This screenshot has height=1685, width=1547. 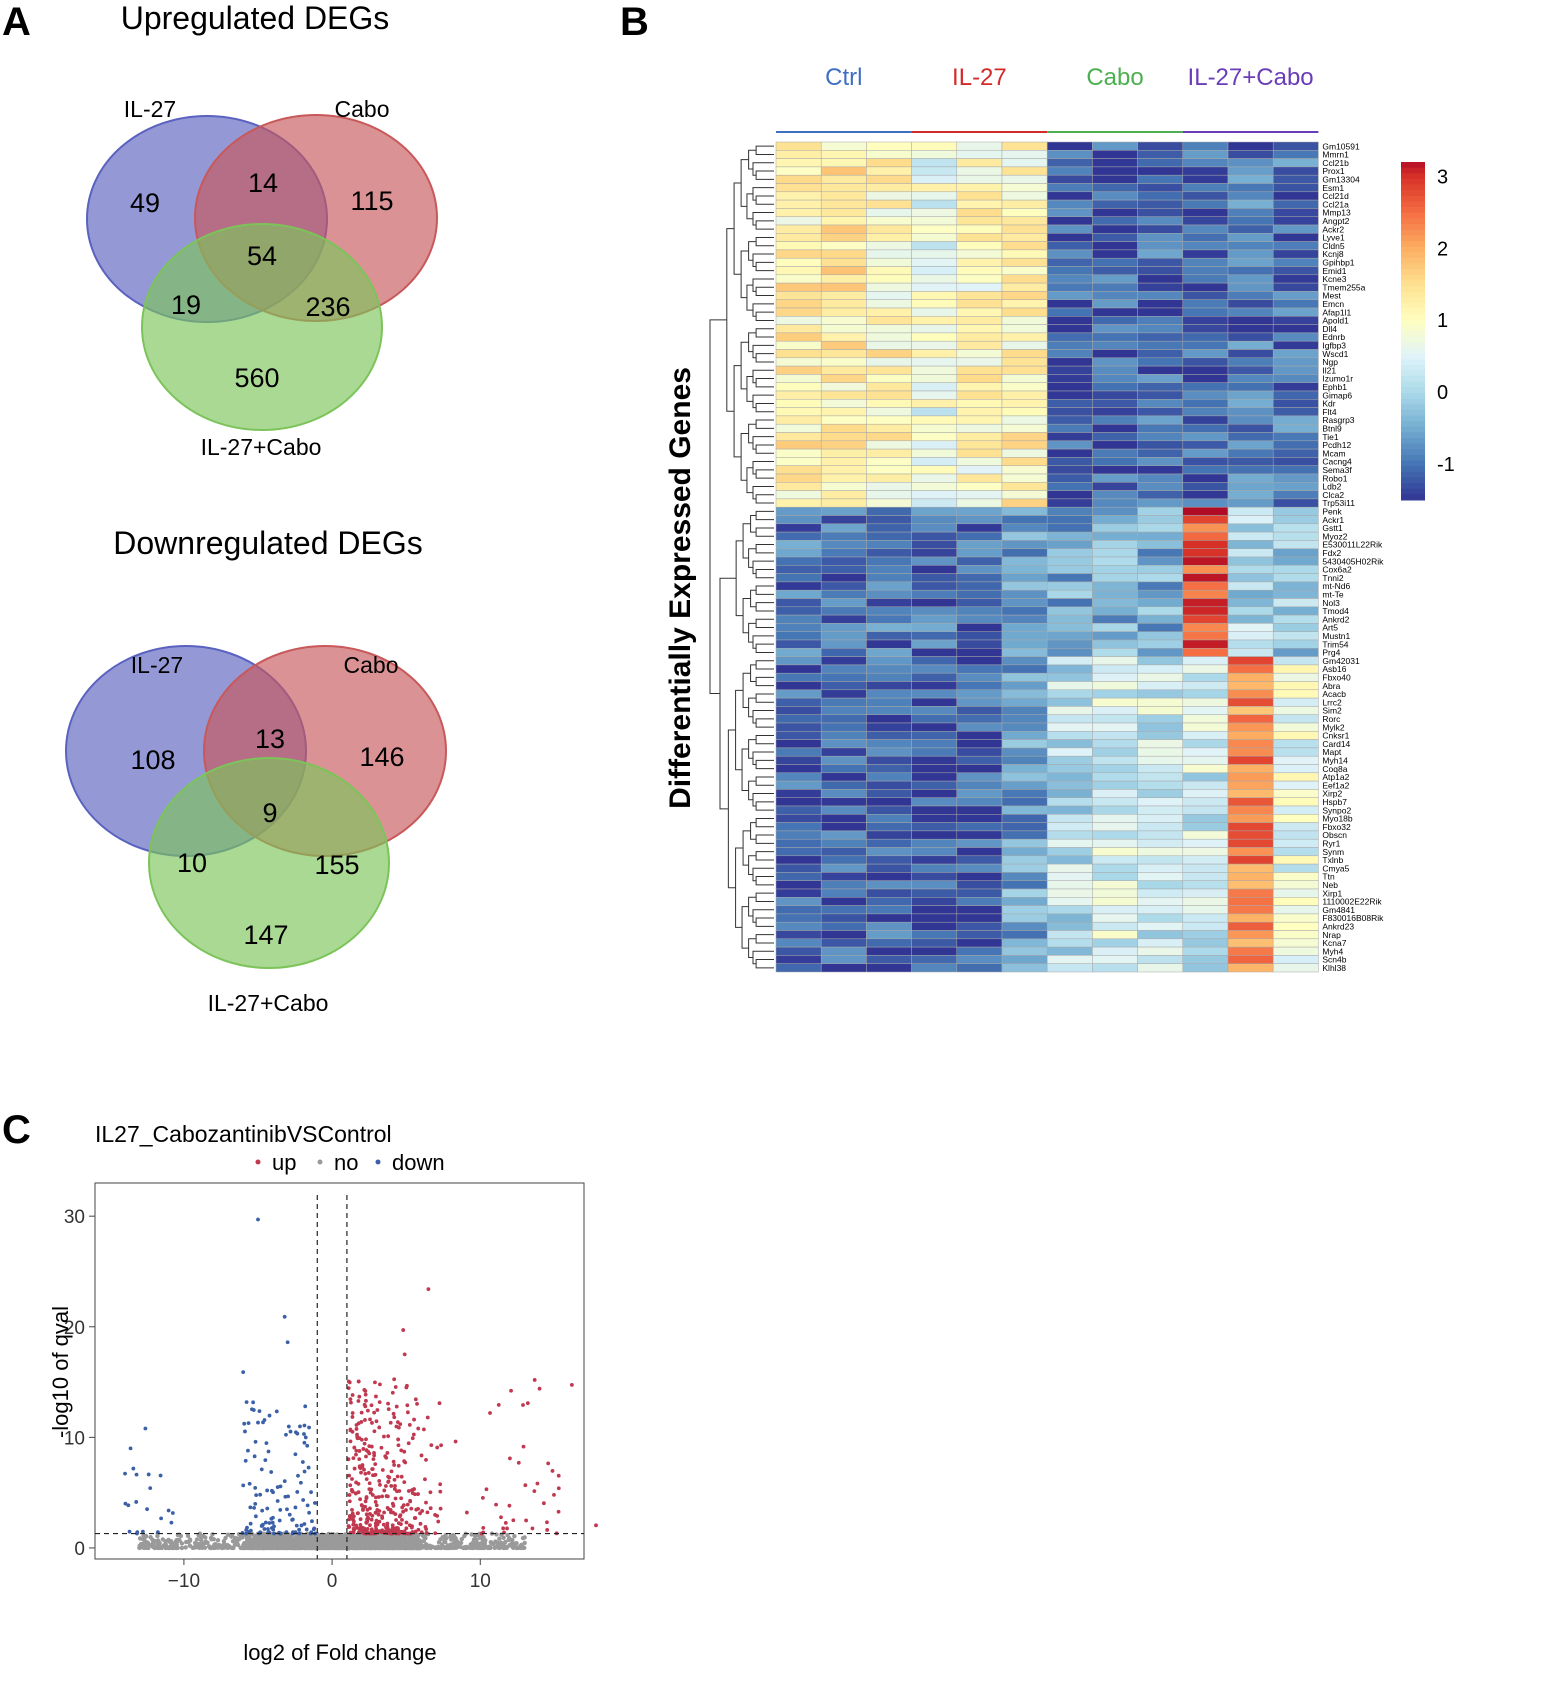 I want to click on heatmap-gene-label: E530011L22Rik, so click(x=1352, y=545).